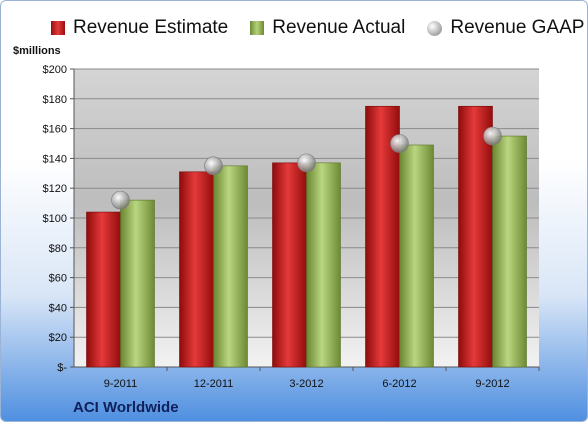 The image size is (588, 422). Describe the element at coordinates (58, 308) in the screenshot. I see `y-tick-label: $40` at that location.